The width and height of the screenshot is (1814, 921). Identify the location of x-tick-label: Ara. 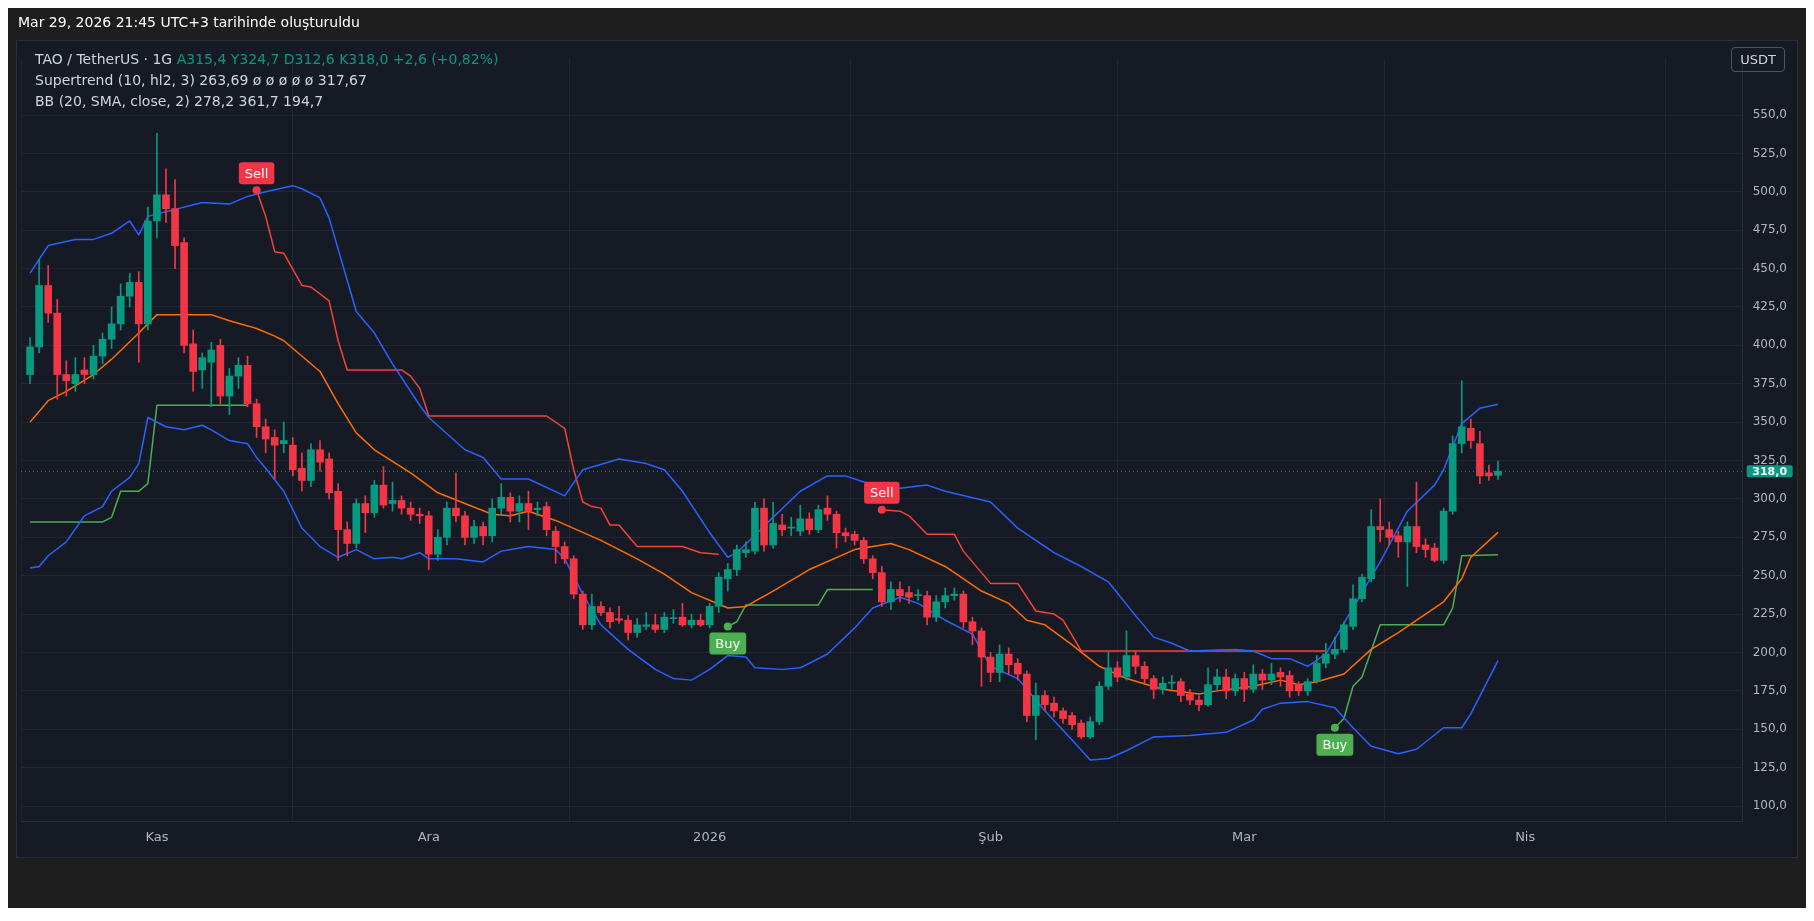
(428, 836).